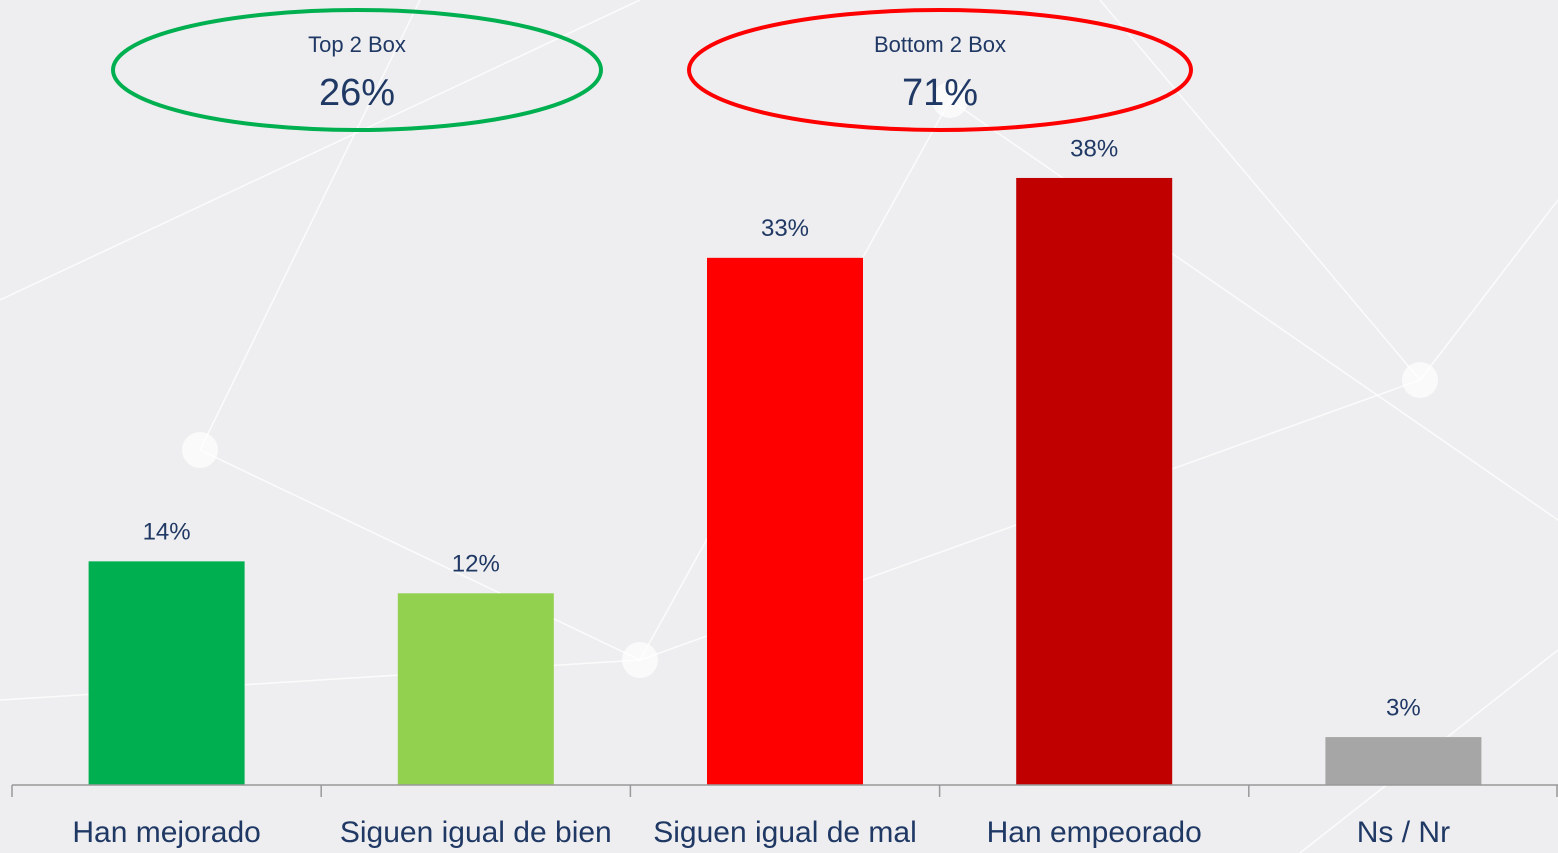 This screenshot has height=853, width=1558. I want to click on data-label: 3%, so click(1403, 707).